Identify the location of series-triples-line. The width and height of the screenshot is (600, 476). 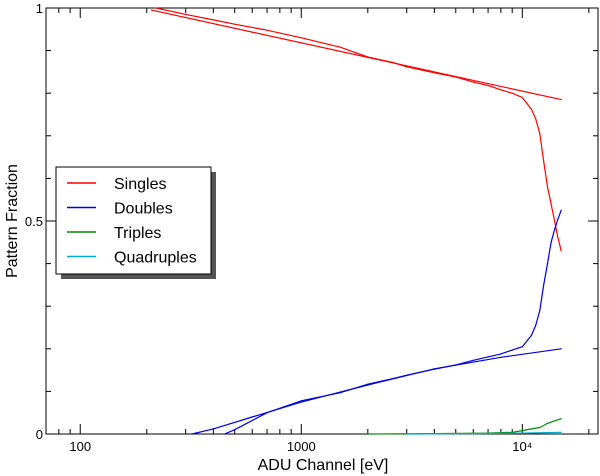
(464, 426).